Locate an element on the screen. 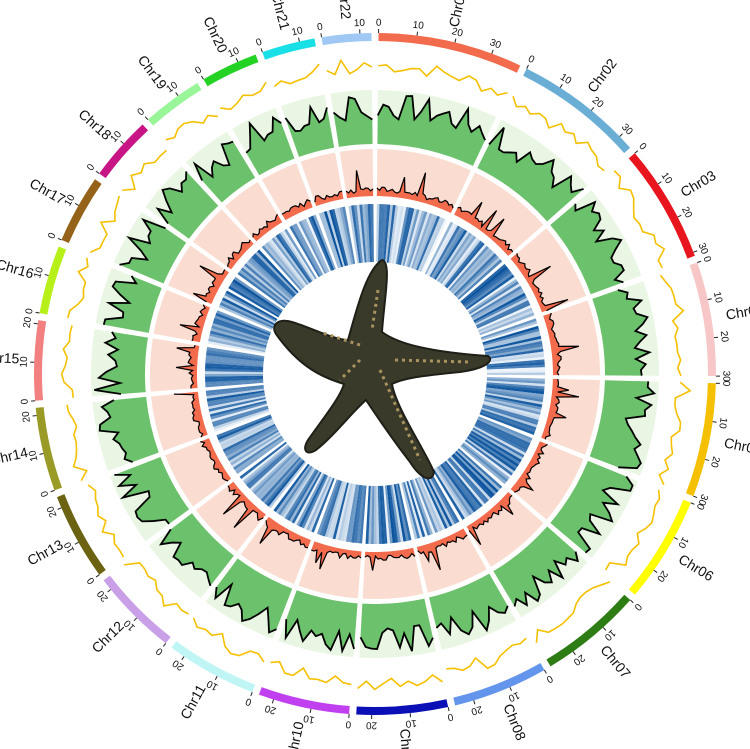 This screenshot has width=750, height=749. area-line-chr09 is located at coordinates (396, 638).